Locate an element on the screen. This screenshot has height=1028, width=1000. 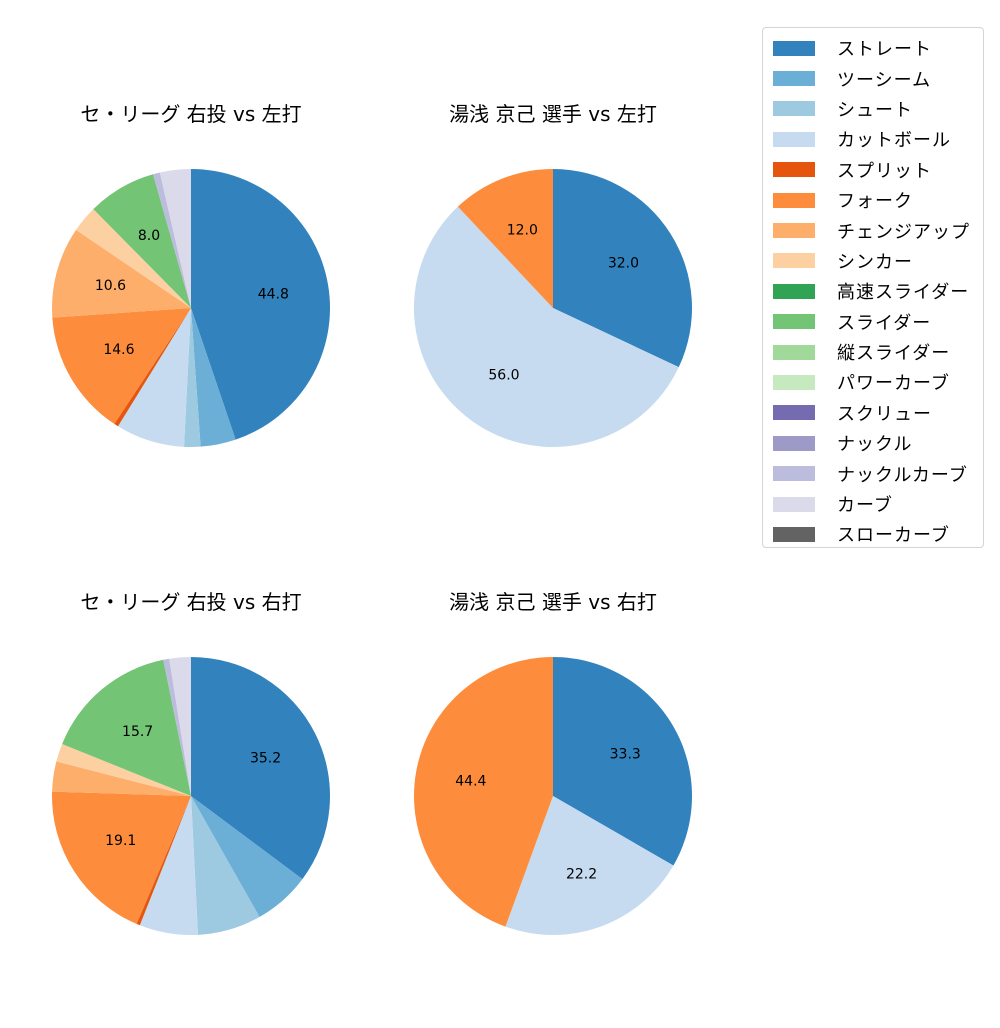
legend-label: カットボール is located at coordinates (894, 141).